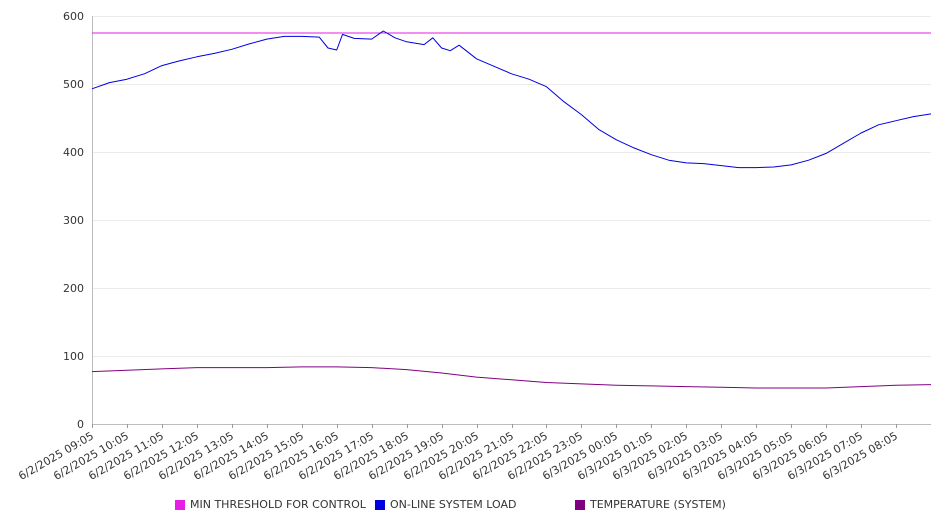  What do you see at coordinates (73, 288) in the screenshot?
I see `y-tick-label: 200` at bounding box center [73, 288].